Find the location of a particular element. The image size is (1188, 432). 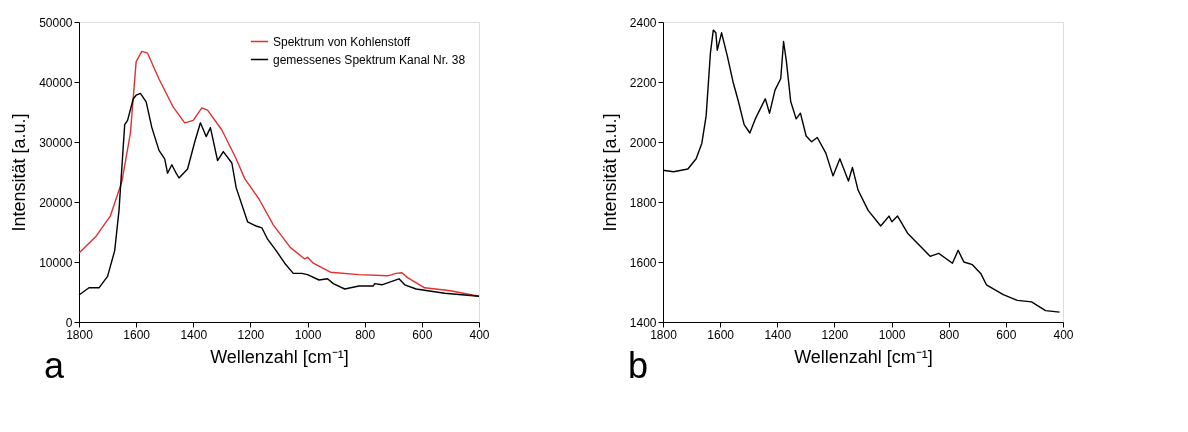

y-tick-label: 1400 is located at coordinates (643, 322).